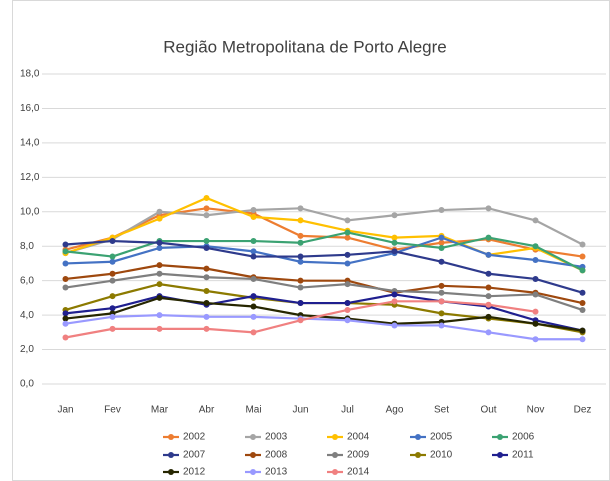  I want to click on x-tick-label: Nov, so click(536, 410).